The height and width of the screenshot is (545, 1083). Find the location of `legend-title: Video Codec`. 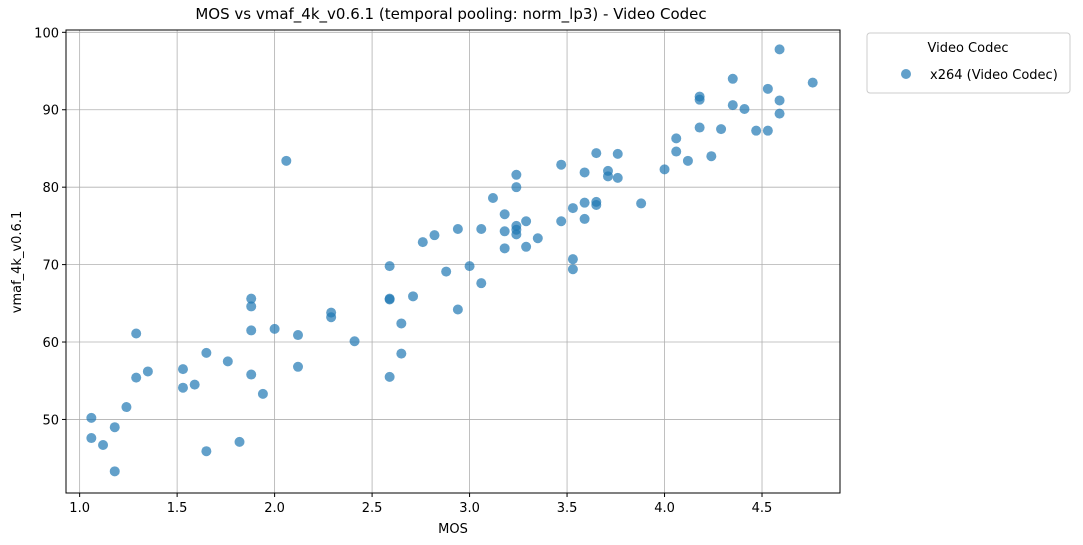

legend-title: Video Codec is located at coordinates (968, 48).